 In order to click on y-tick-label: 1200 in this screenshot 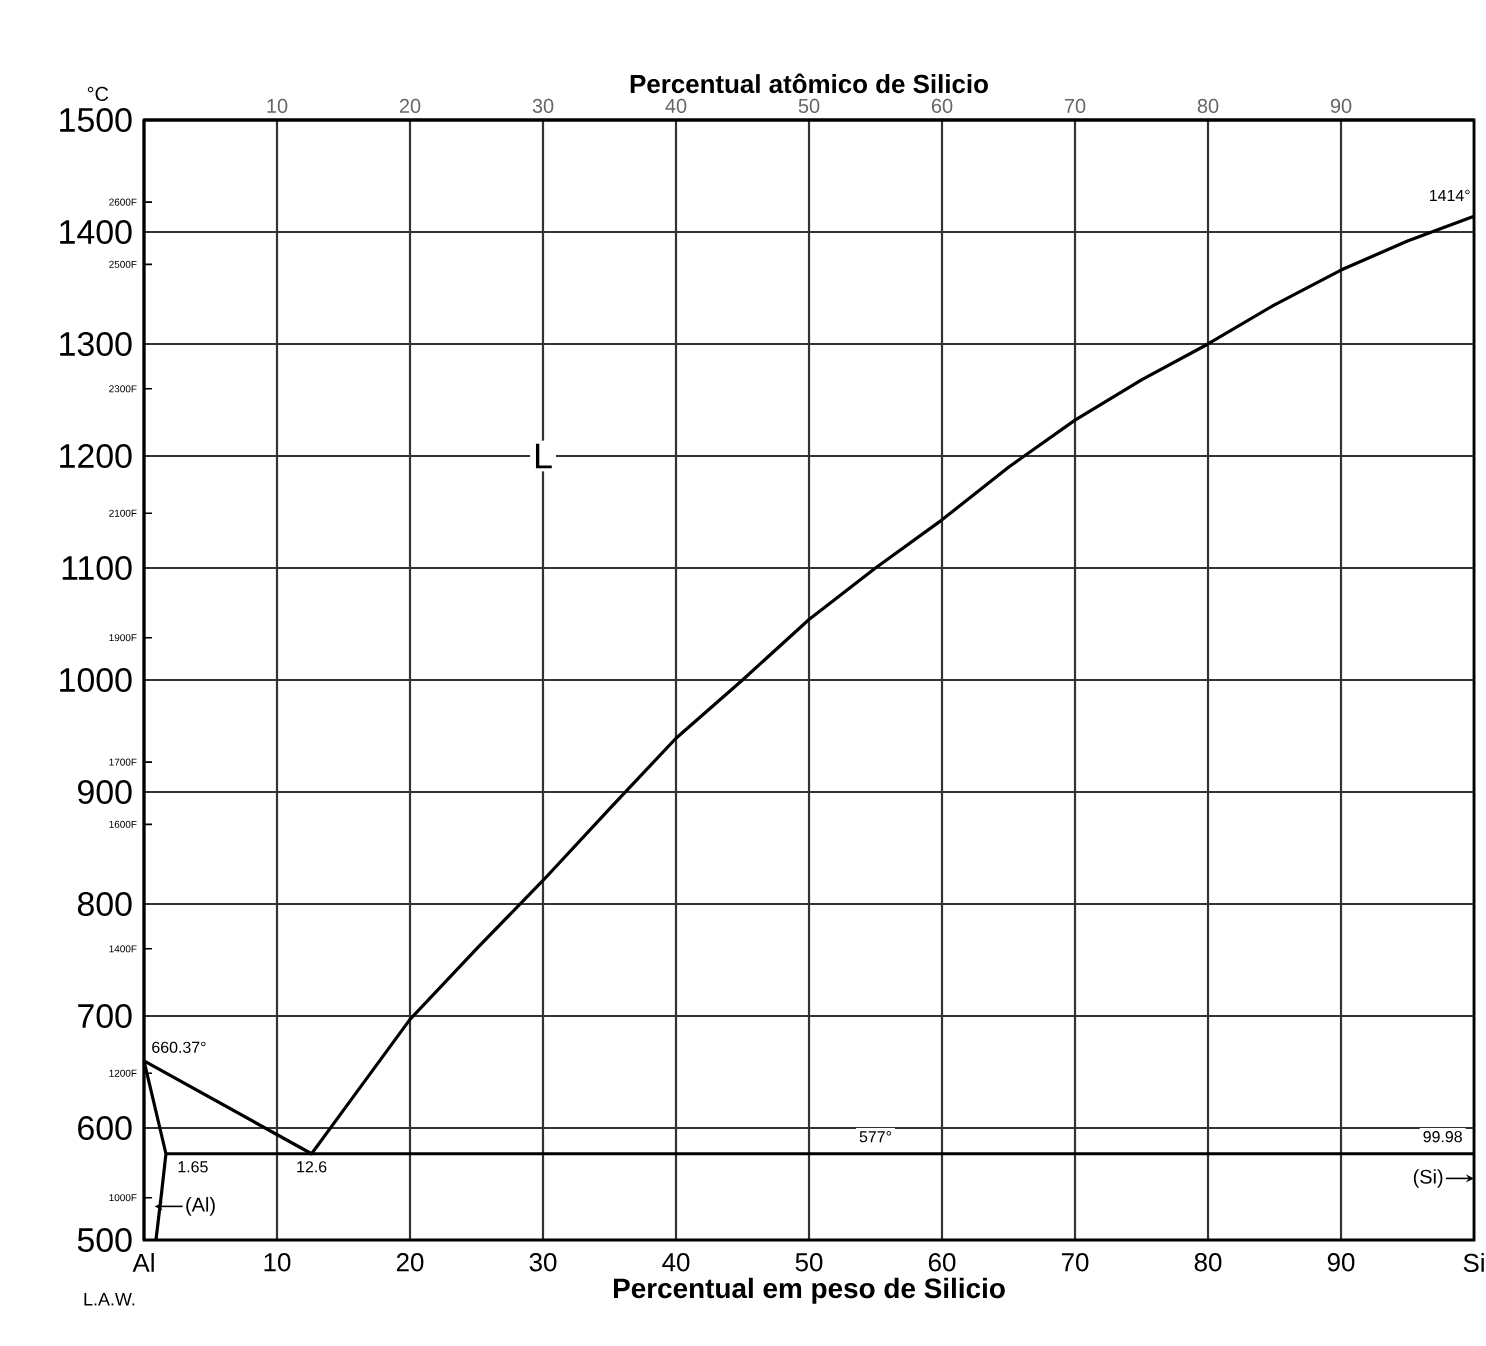, I will do `click(96, 456)`.